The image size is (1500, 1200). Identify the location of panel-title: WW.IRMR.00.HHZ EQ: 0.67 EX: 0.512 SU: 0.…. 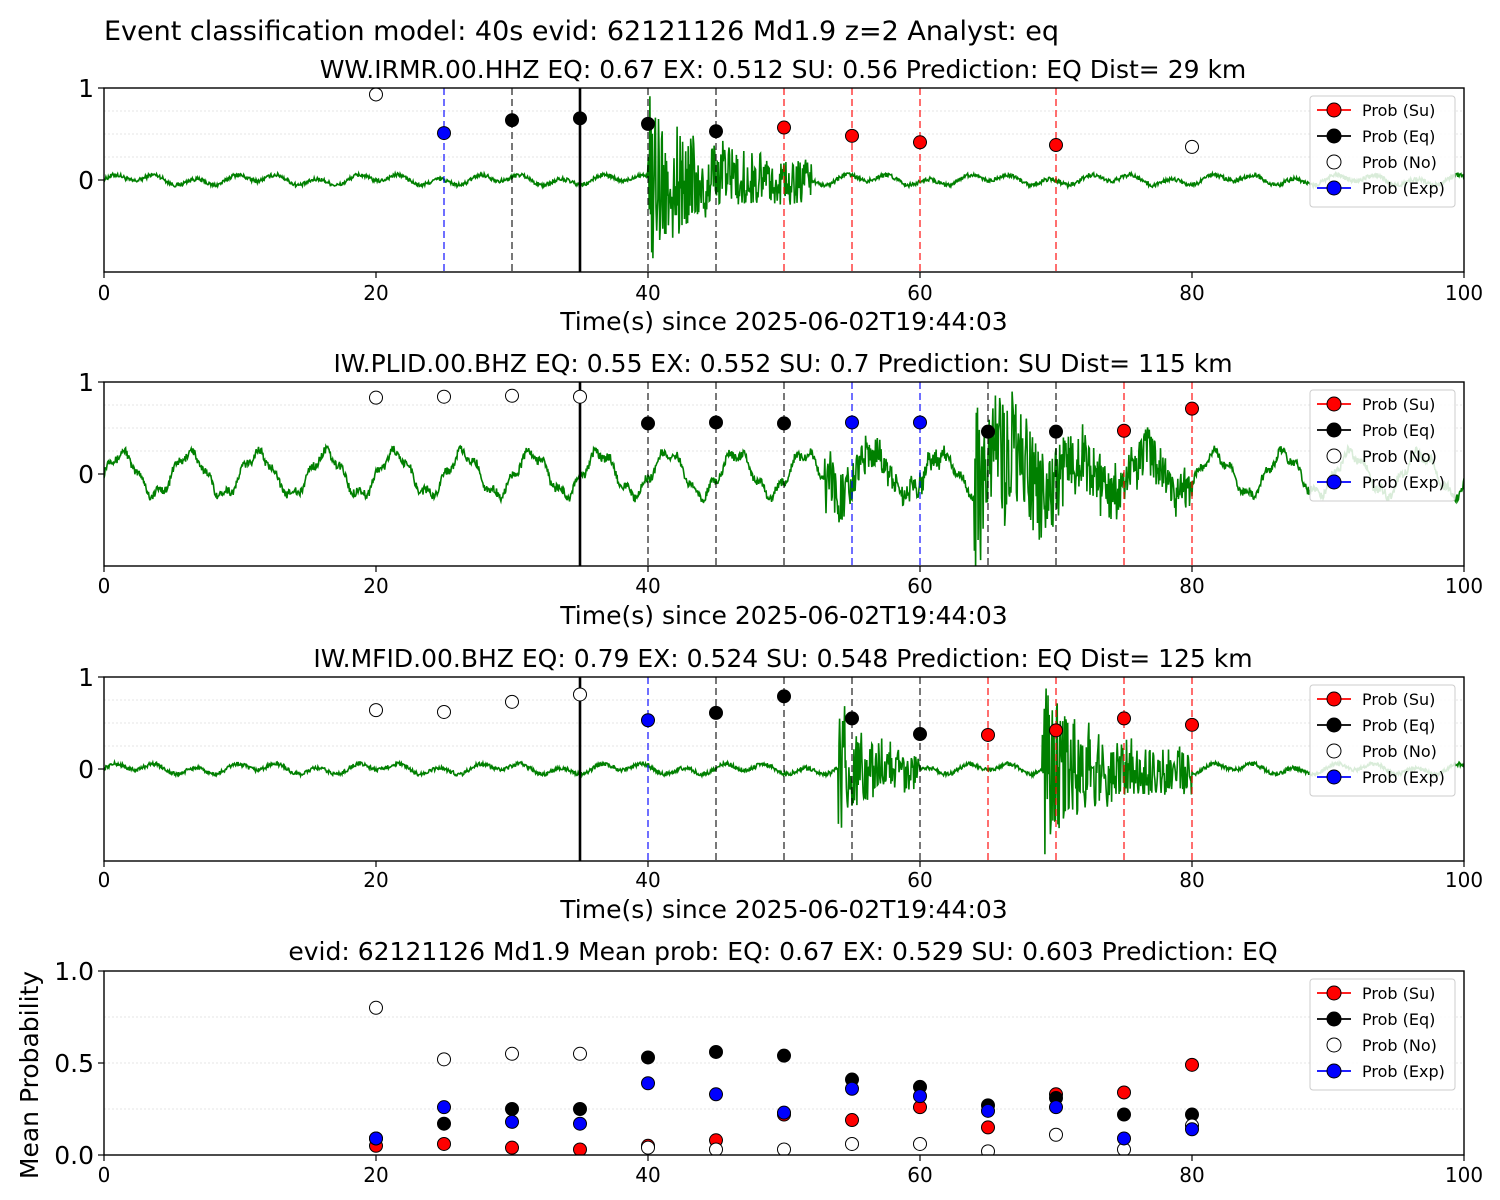
(783, 69).